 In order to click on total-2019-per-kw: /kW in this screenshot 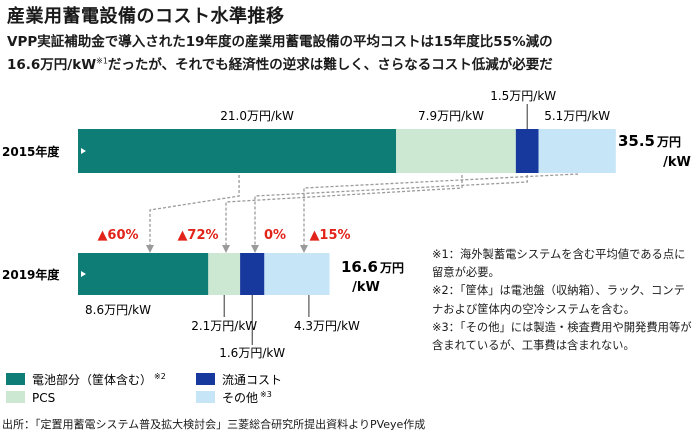, I will do `click(366, 287)`.